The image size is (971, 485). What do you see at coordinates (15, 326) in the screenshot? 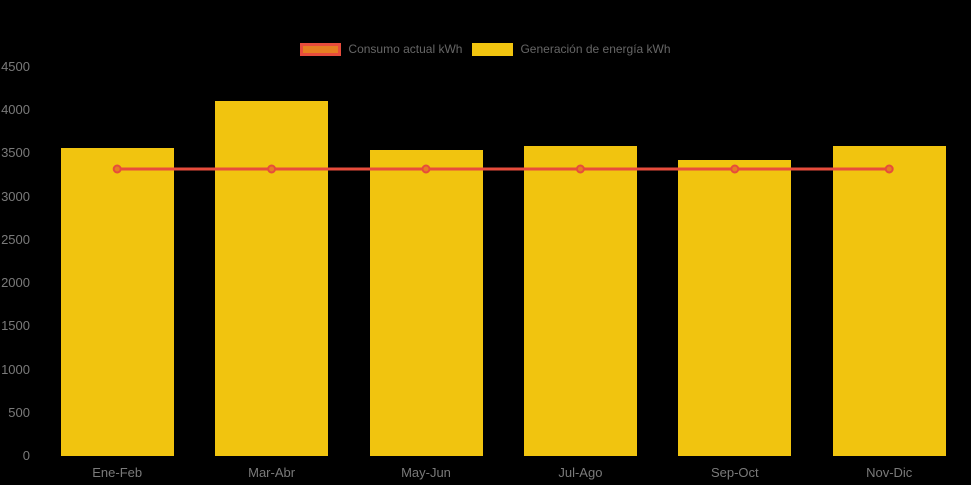
I see `y-axis-tick-label: 1500` at bounding box center [15, 326].